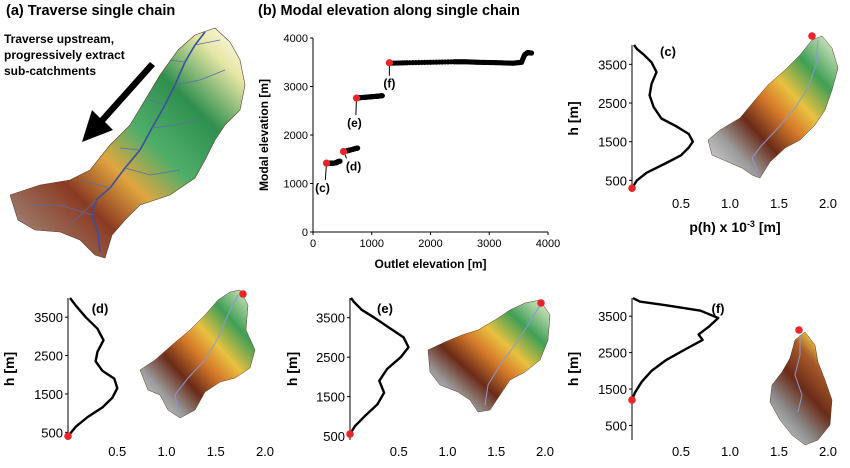 The width and height of the screenshot is (850, 468). What do you see at coordinates (612, 142) in the screenshot?
I see `c-y-tick-label: 1500` at bounding box center [612, 142].